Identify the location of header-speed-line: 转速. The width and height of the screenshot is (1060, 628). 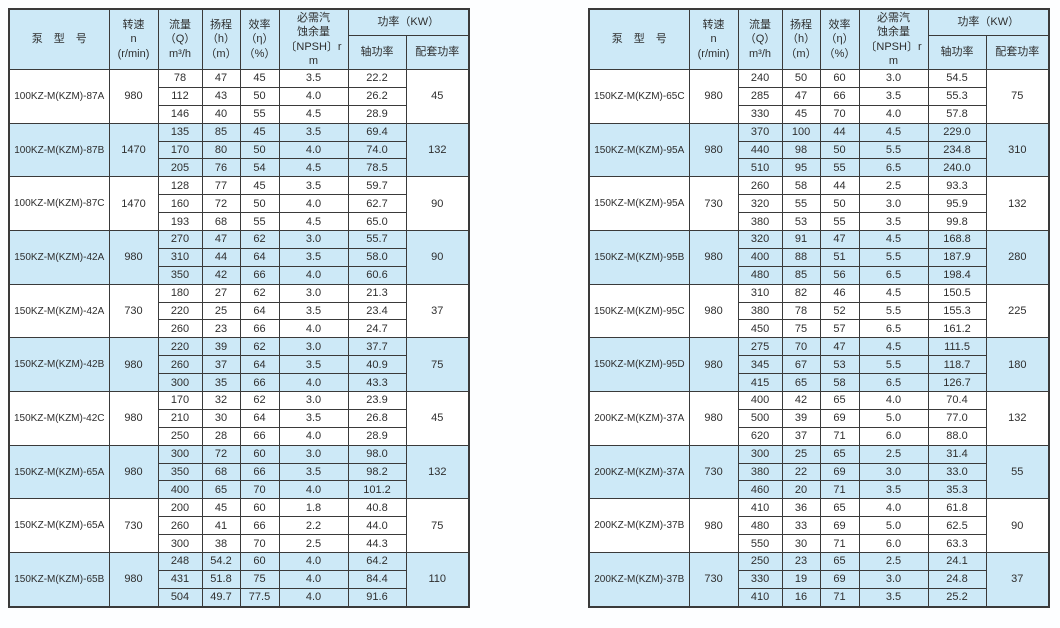
(713, 25).